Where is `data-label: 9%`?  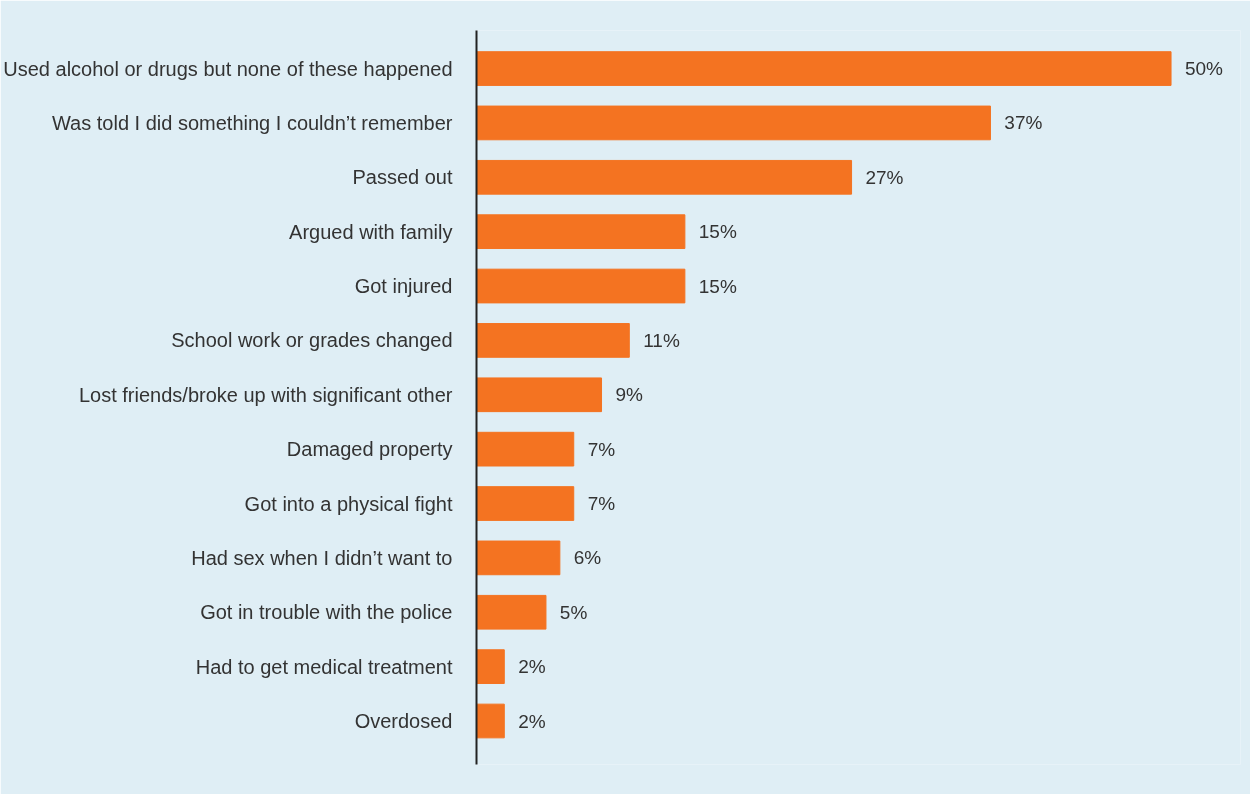 data-label: 9% is located at coordinates (629, 395).